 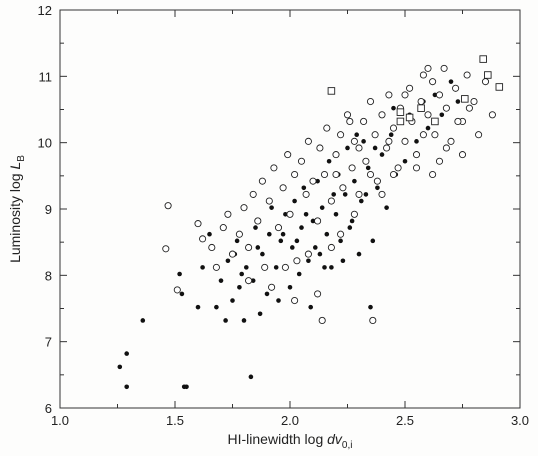 What do you see at coordinates (15, 216) in the screenshot?
I see `y-axis-title-main: Luminosity log` at bounding box center [15, 216].